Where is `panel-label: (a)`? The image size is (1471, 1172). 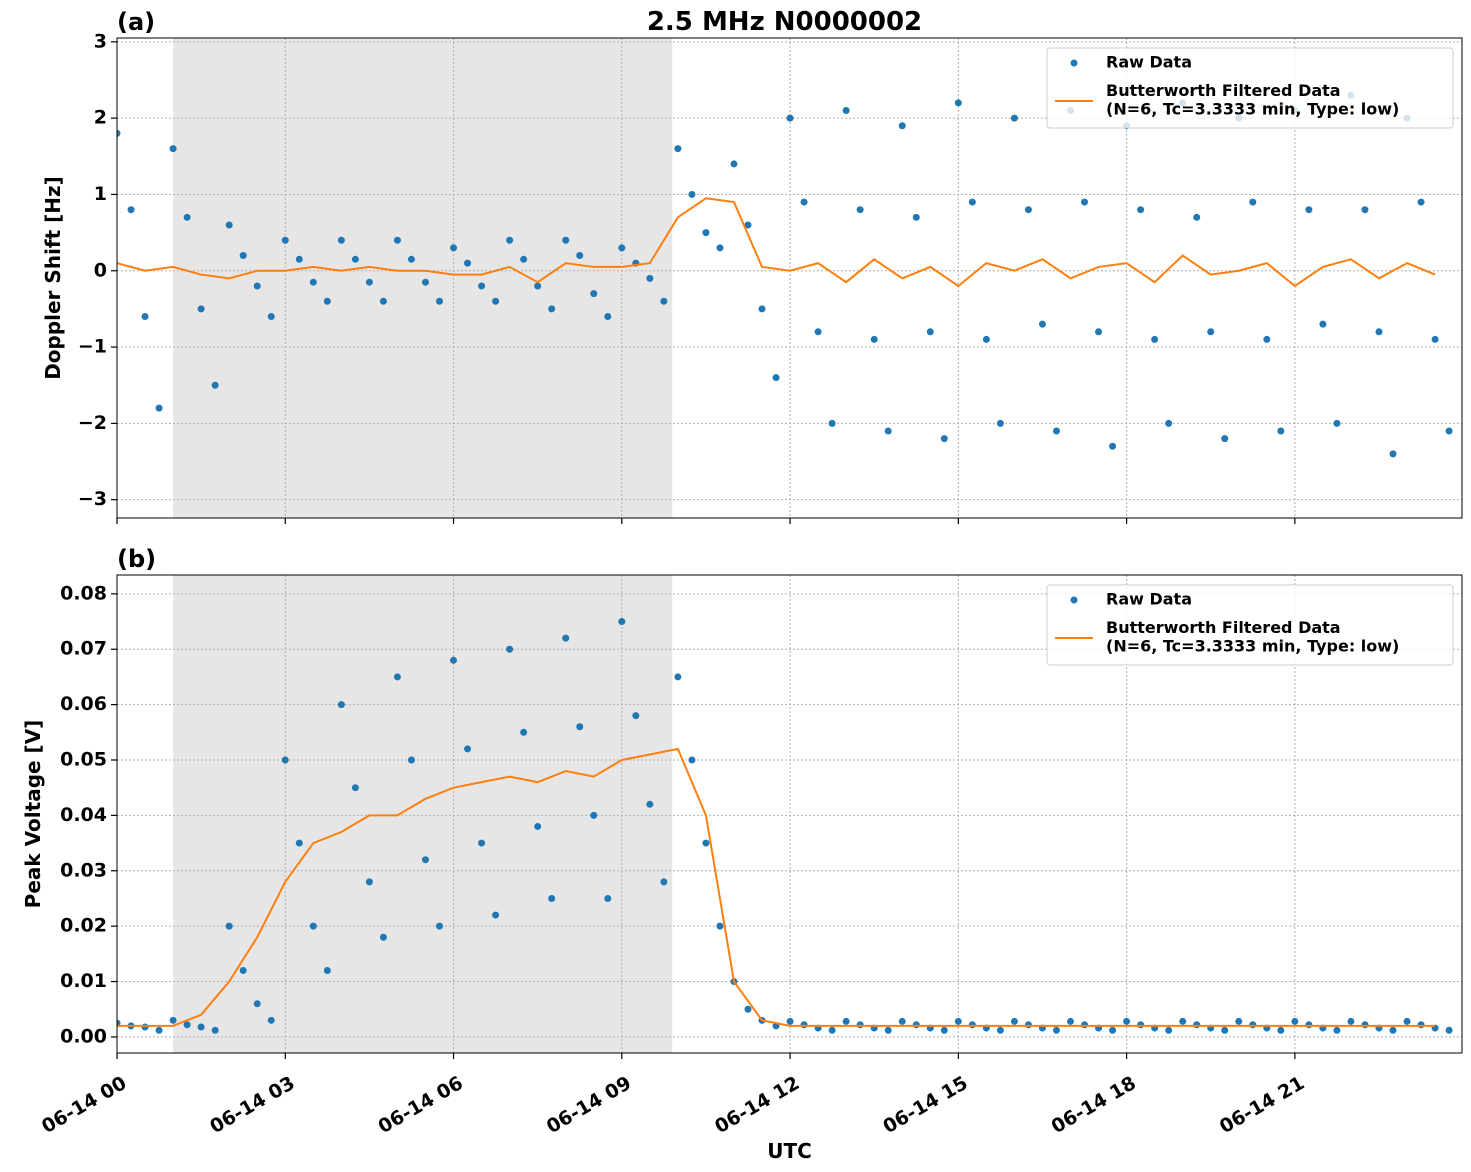 panel-label: (a) is located at coordinates (136, 22).